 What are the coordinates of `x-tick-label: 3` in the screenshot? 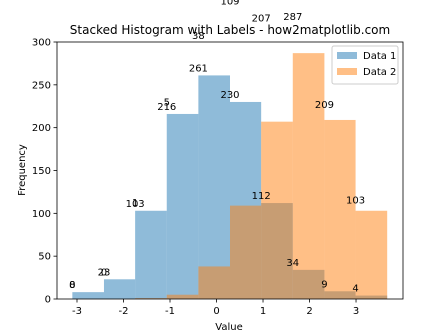 It's located at (356, 311).